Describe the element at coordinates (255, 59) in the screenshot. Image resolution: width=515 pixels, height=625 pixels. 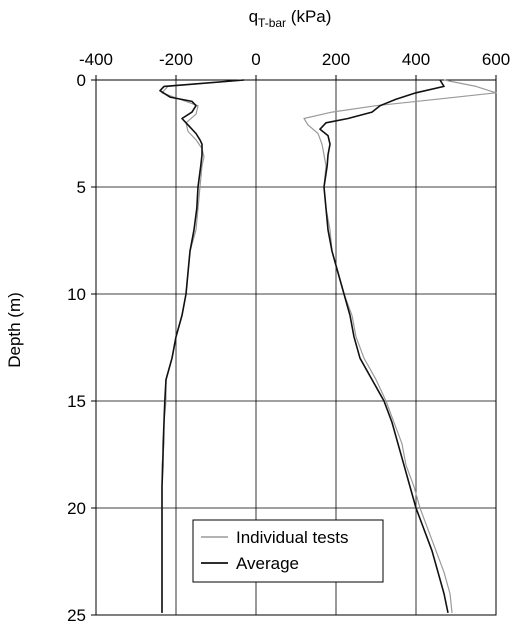
I see `x-tick-label: 0` at that location.